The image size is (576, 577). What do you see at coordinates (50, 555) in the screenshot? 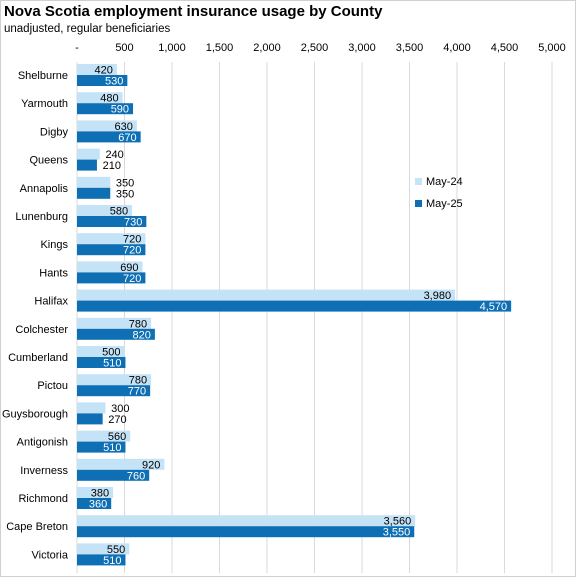
I see `category-label: Victoria` at bounding box center [50, 555].